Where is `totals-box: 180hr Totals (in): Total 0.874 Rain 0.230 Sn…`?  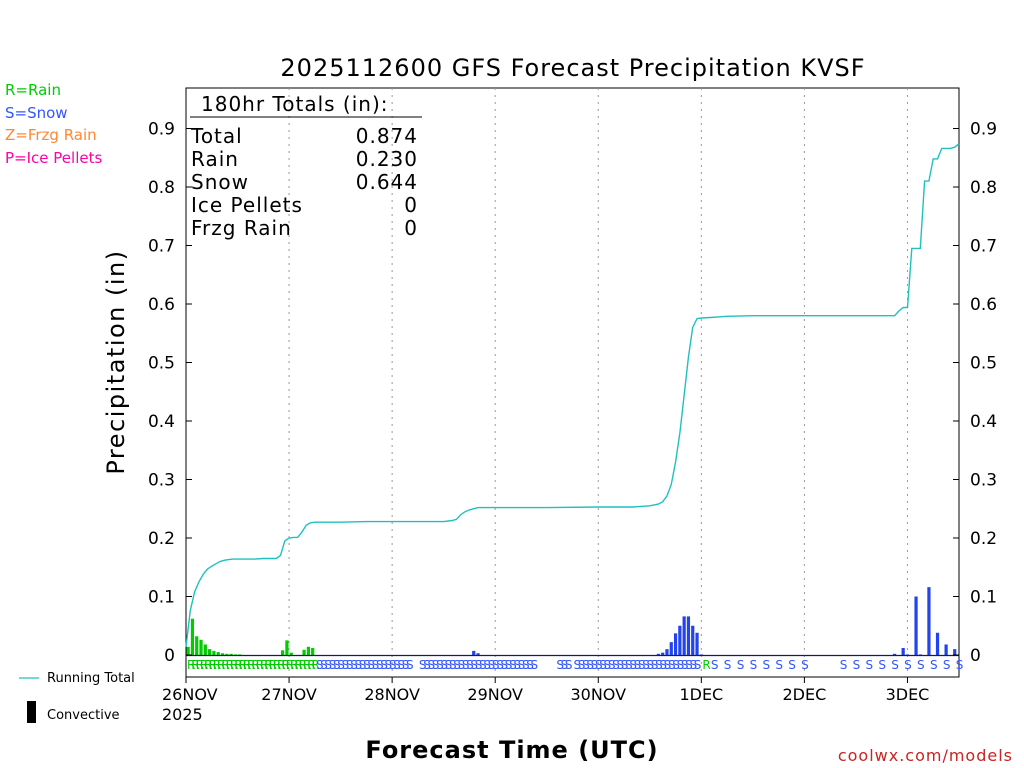
totals-box: 180hr Totals (in): Total 0.874 Rain 0.230 Sn… is located at coordinates (306, 166).